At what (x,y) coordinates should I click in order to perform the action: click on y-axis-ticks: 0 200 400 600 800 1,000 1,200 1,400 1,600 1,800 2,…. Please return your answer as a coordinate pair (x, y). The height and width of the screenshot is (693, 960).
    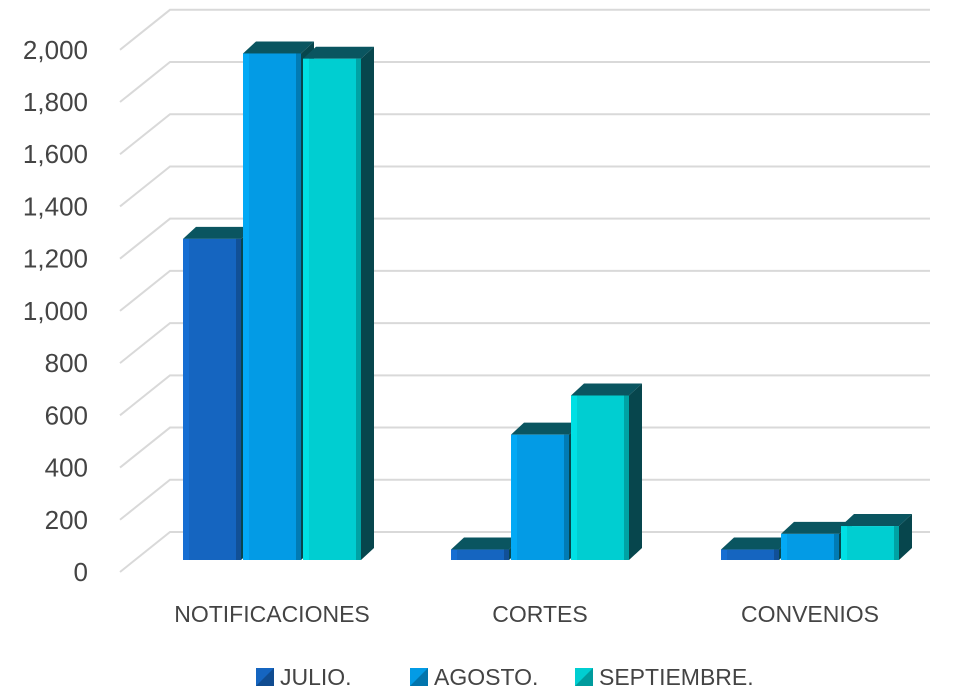
    Looking at the image, I should click on (55, 311).